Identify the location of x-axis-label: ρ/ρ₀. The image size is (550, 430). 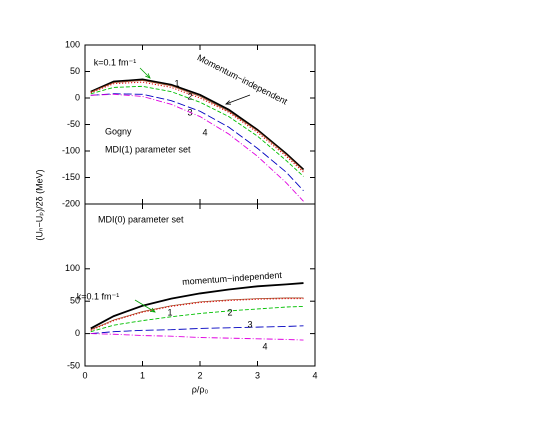
(200, 389).